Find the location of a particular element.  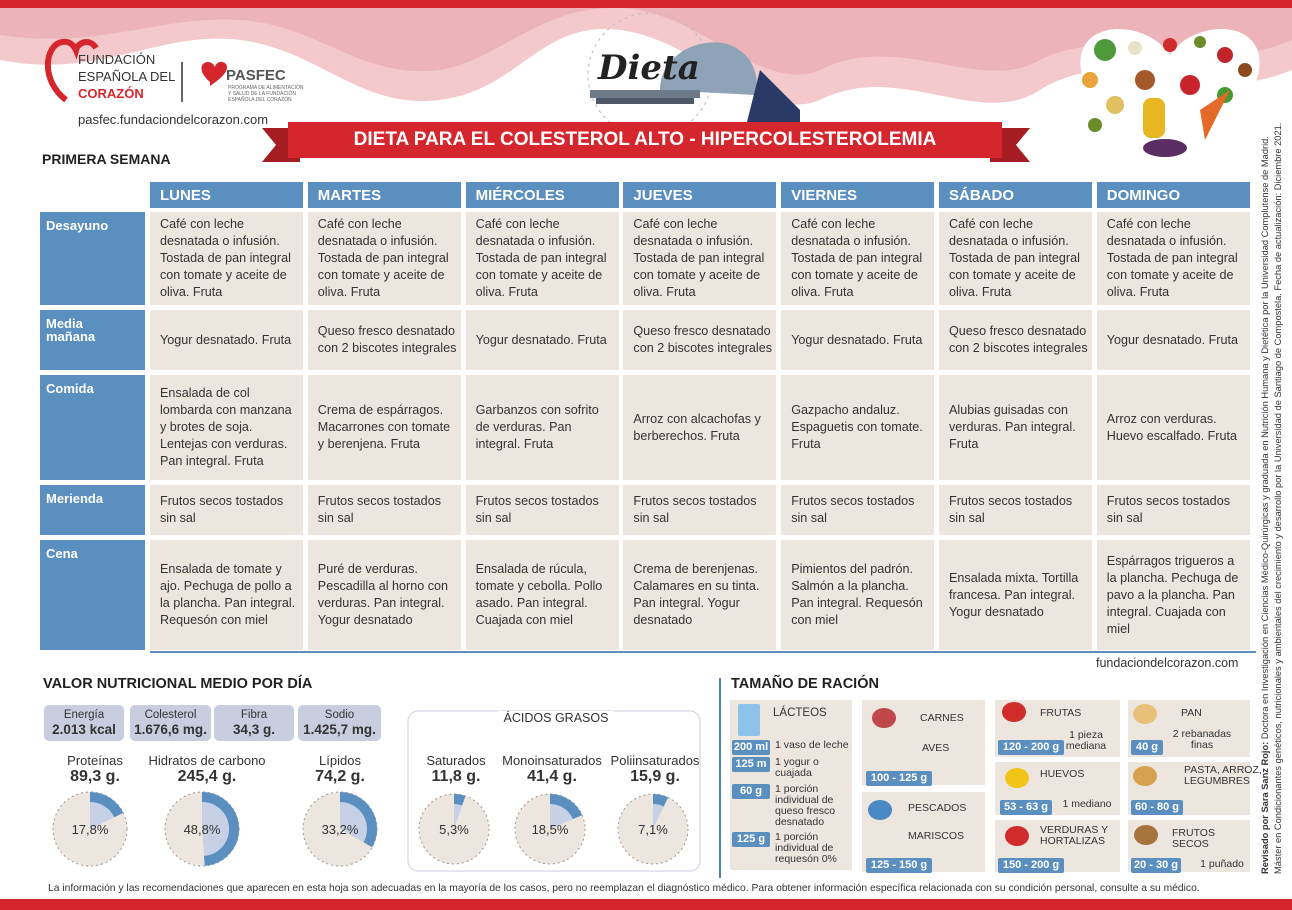

pasfec-heart is located at coordinates (214, 73).